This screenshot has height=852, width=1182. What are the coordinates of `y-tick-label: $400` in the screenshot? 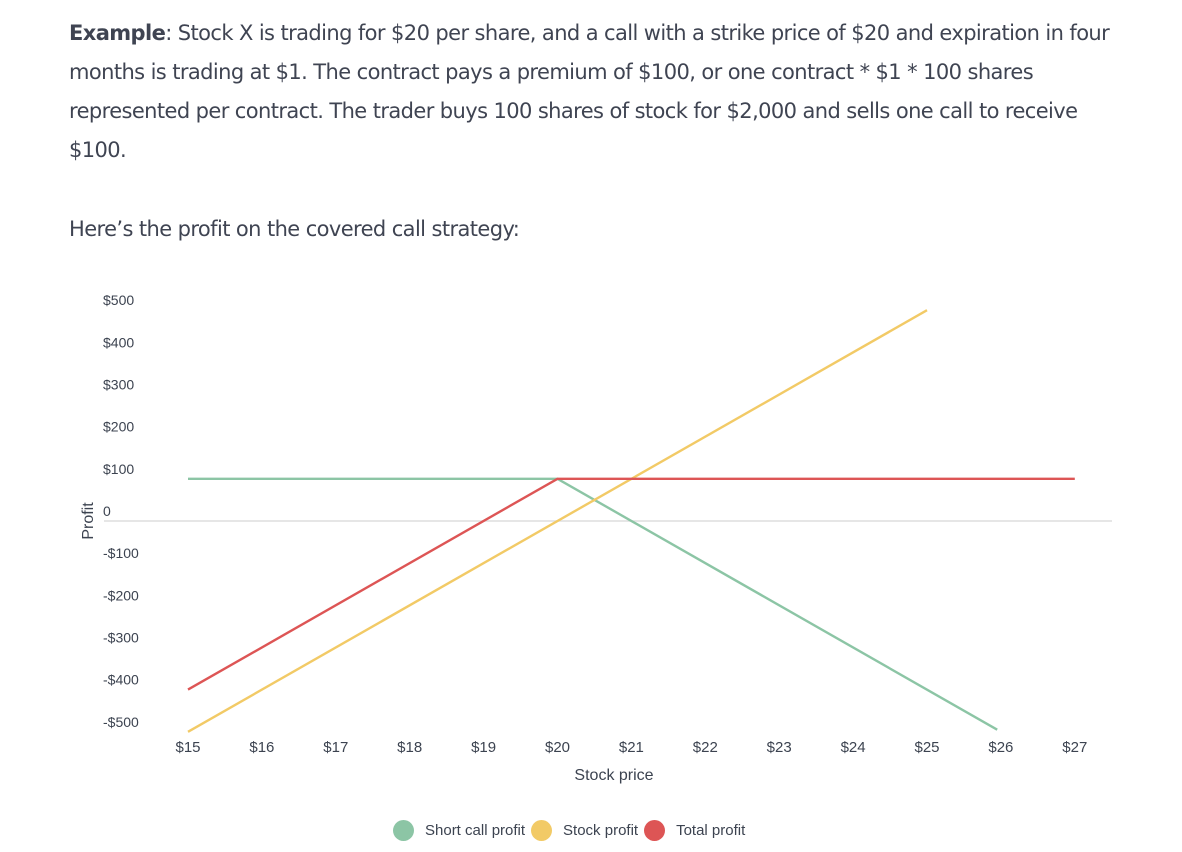 It's located at (118, 342).